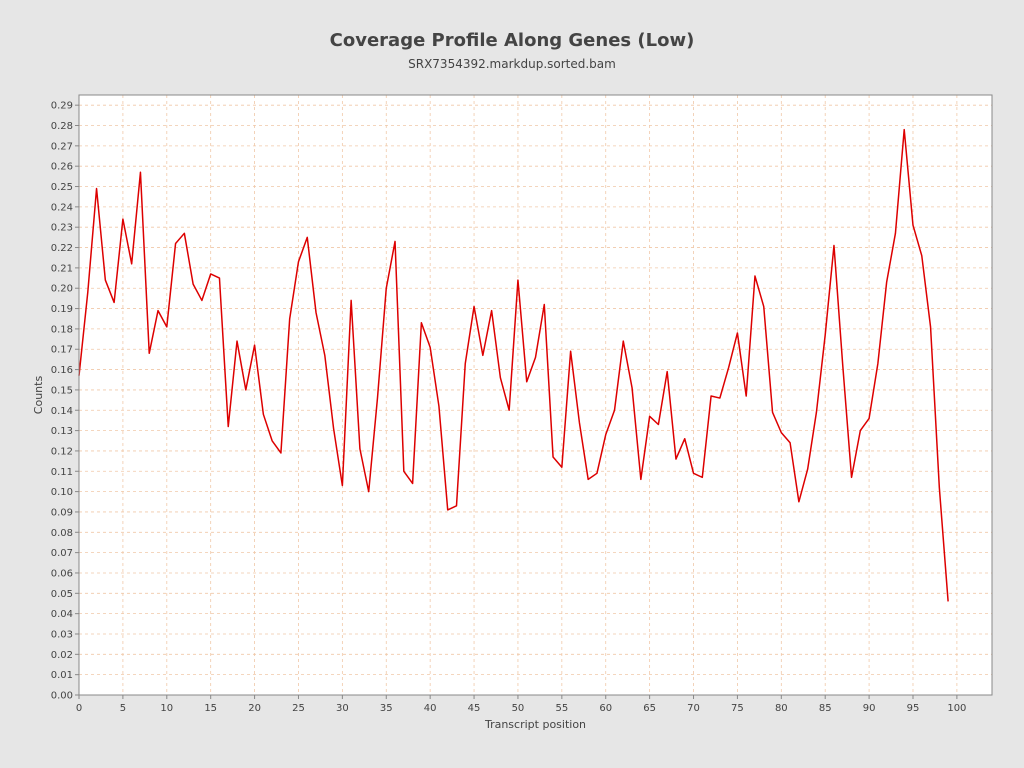  I want to click on x-tick-label: 60, so click(605, 708).